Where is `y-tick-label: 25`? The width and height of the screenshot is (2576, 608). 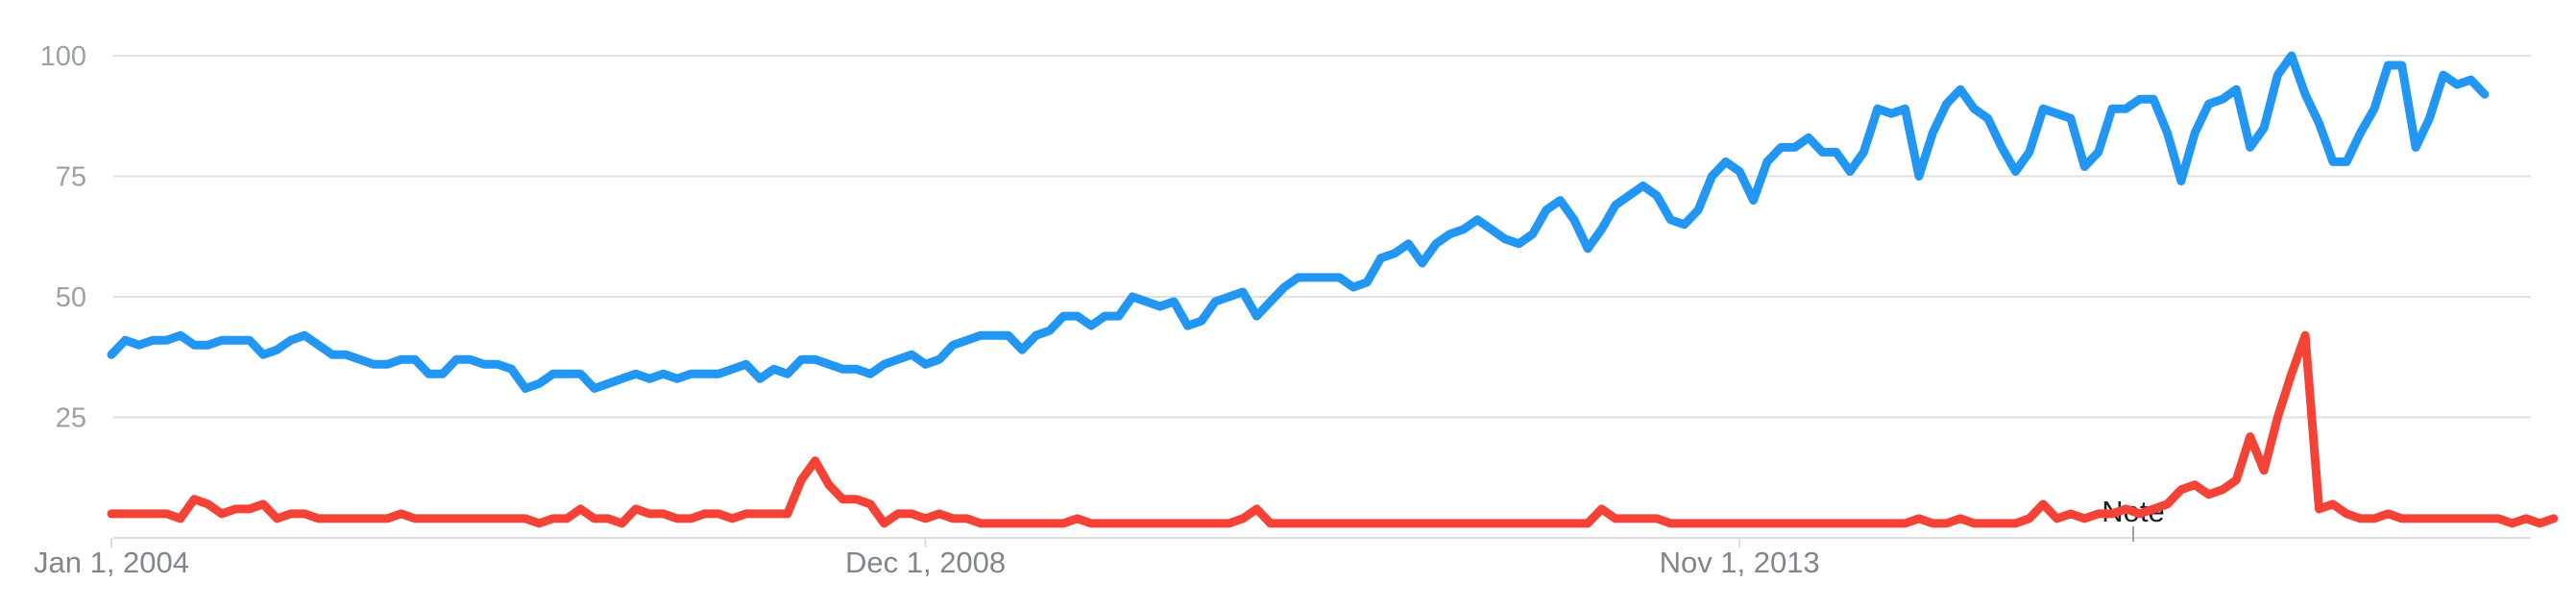 y-tick-label: 25 is located at coordinates (71, 419).